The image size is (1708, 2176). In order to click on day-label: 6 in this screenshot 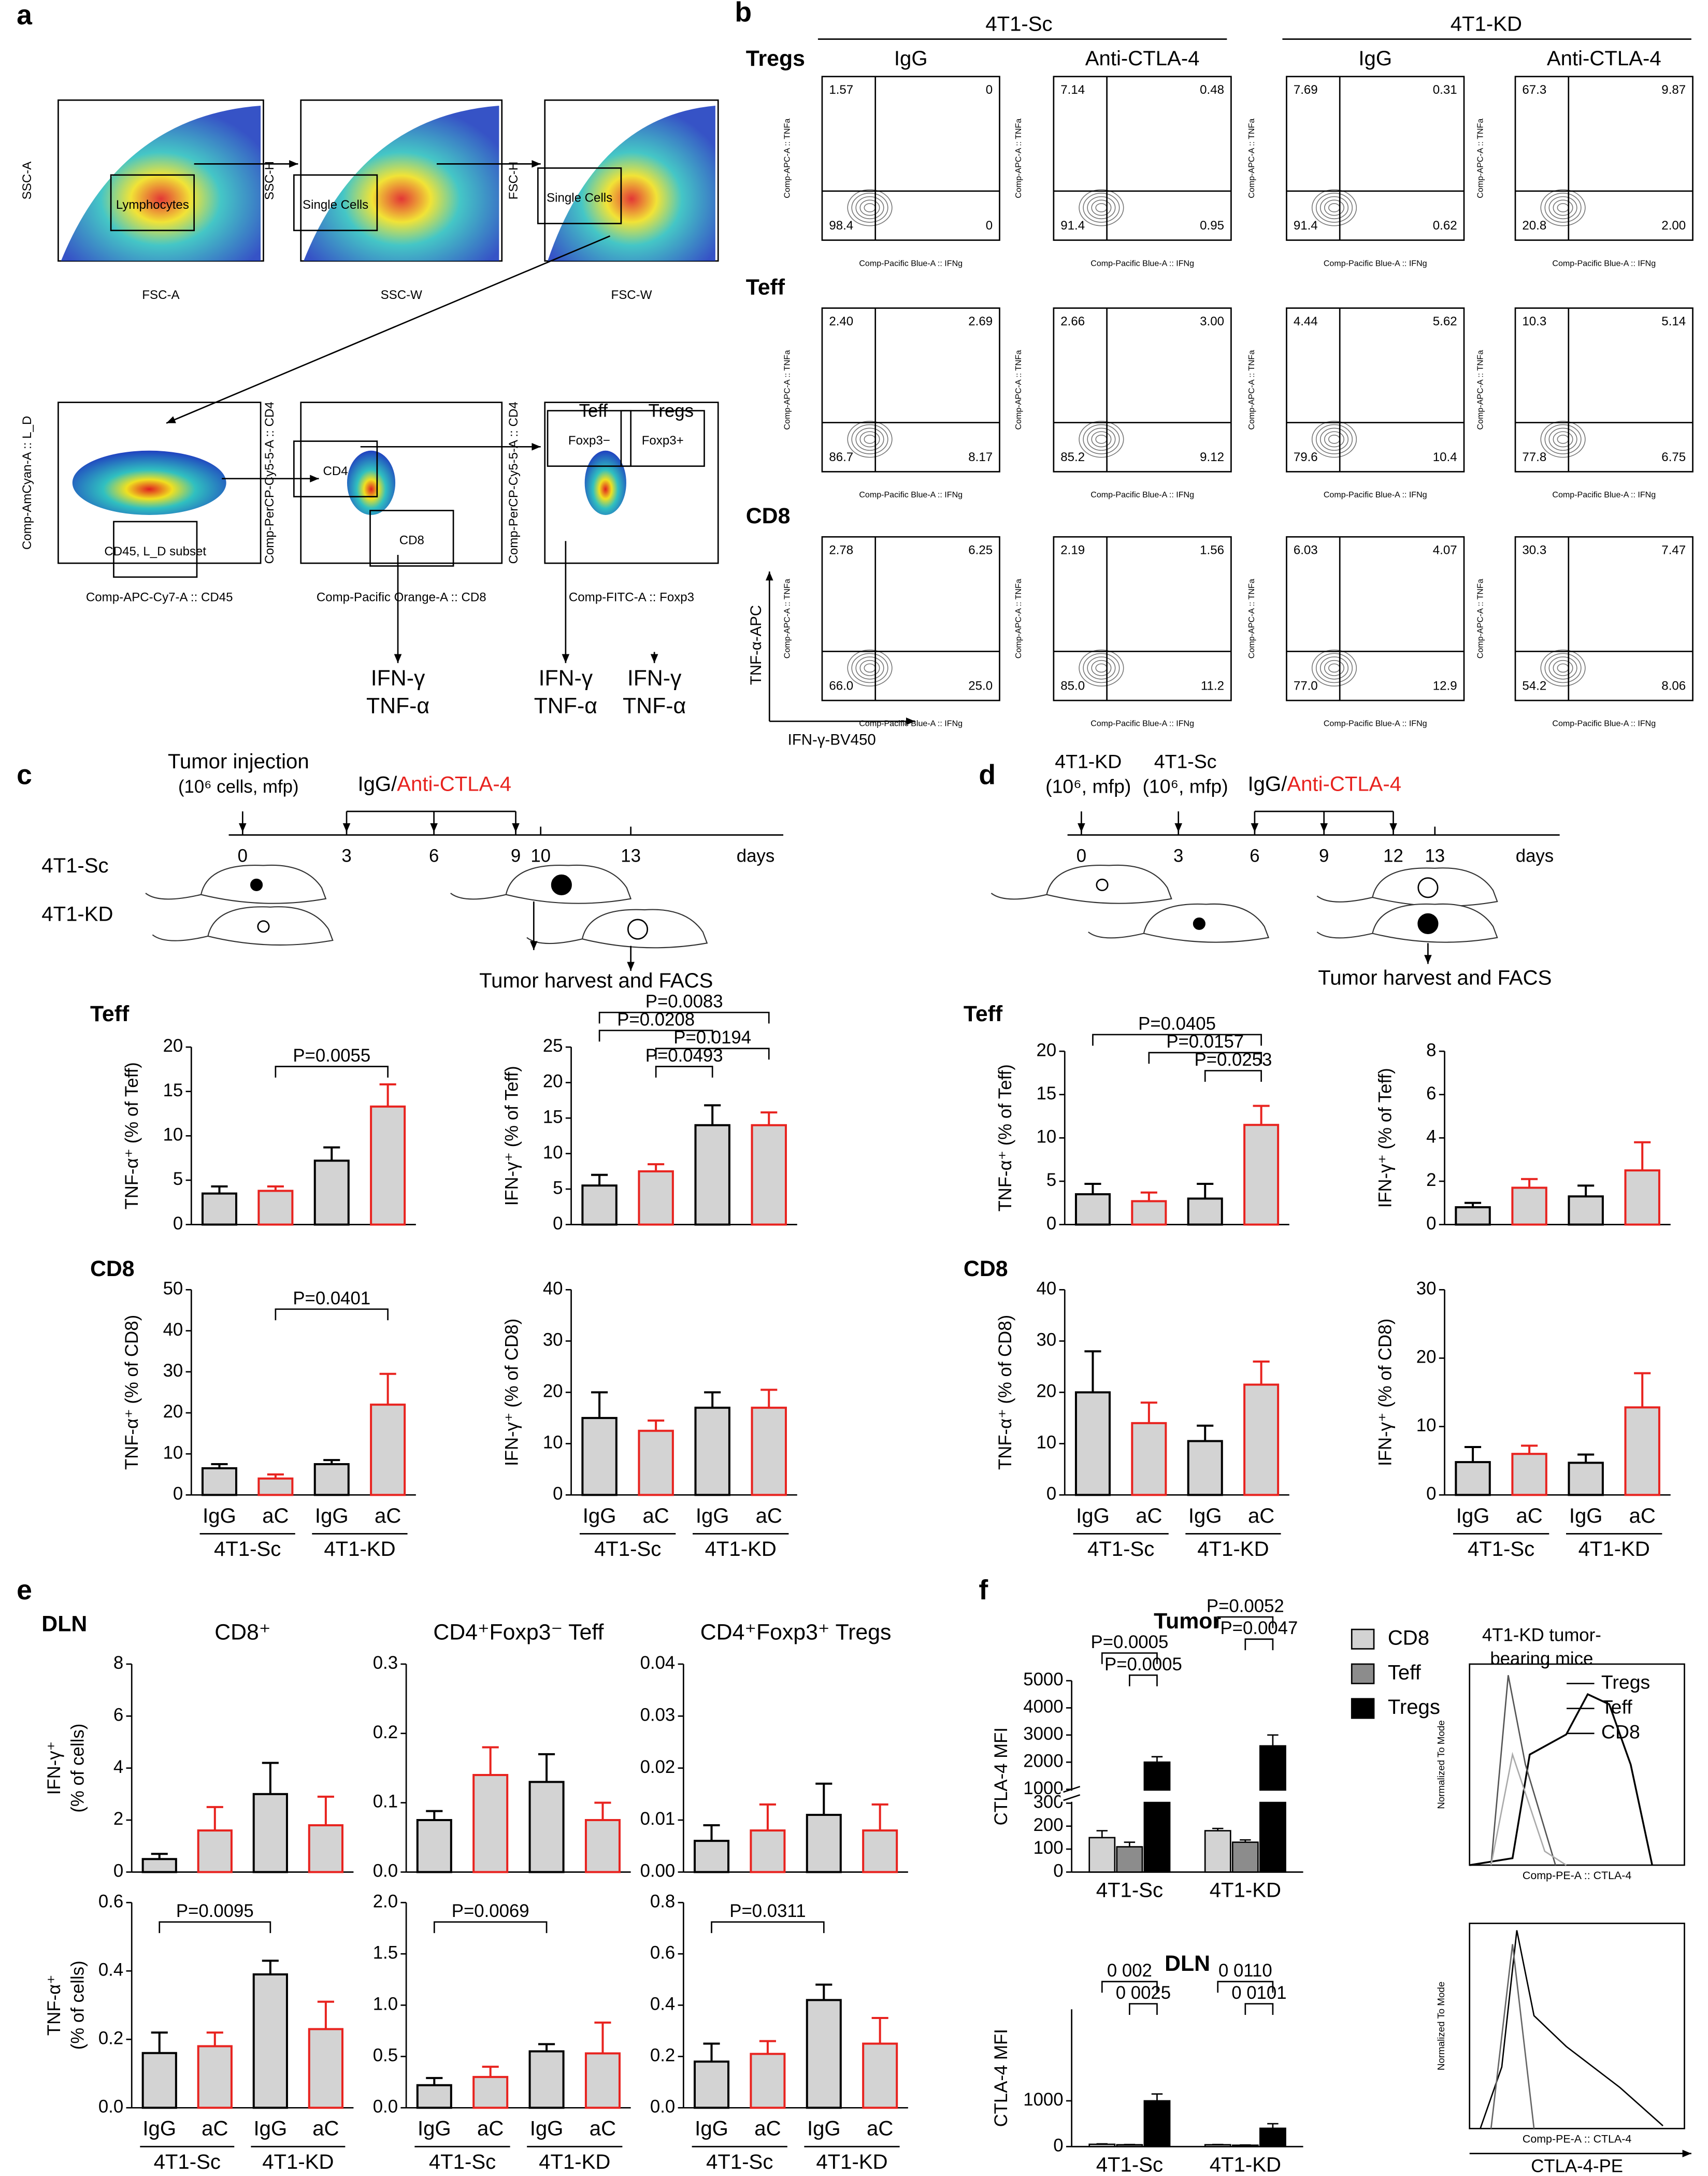, I will do `click(1254, 856)`.